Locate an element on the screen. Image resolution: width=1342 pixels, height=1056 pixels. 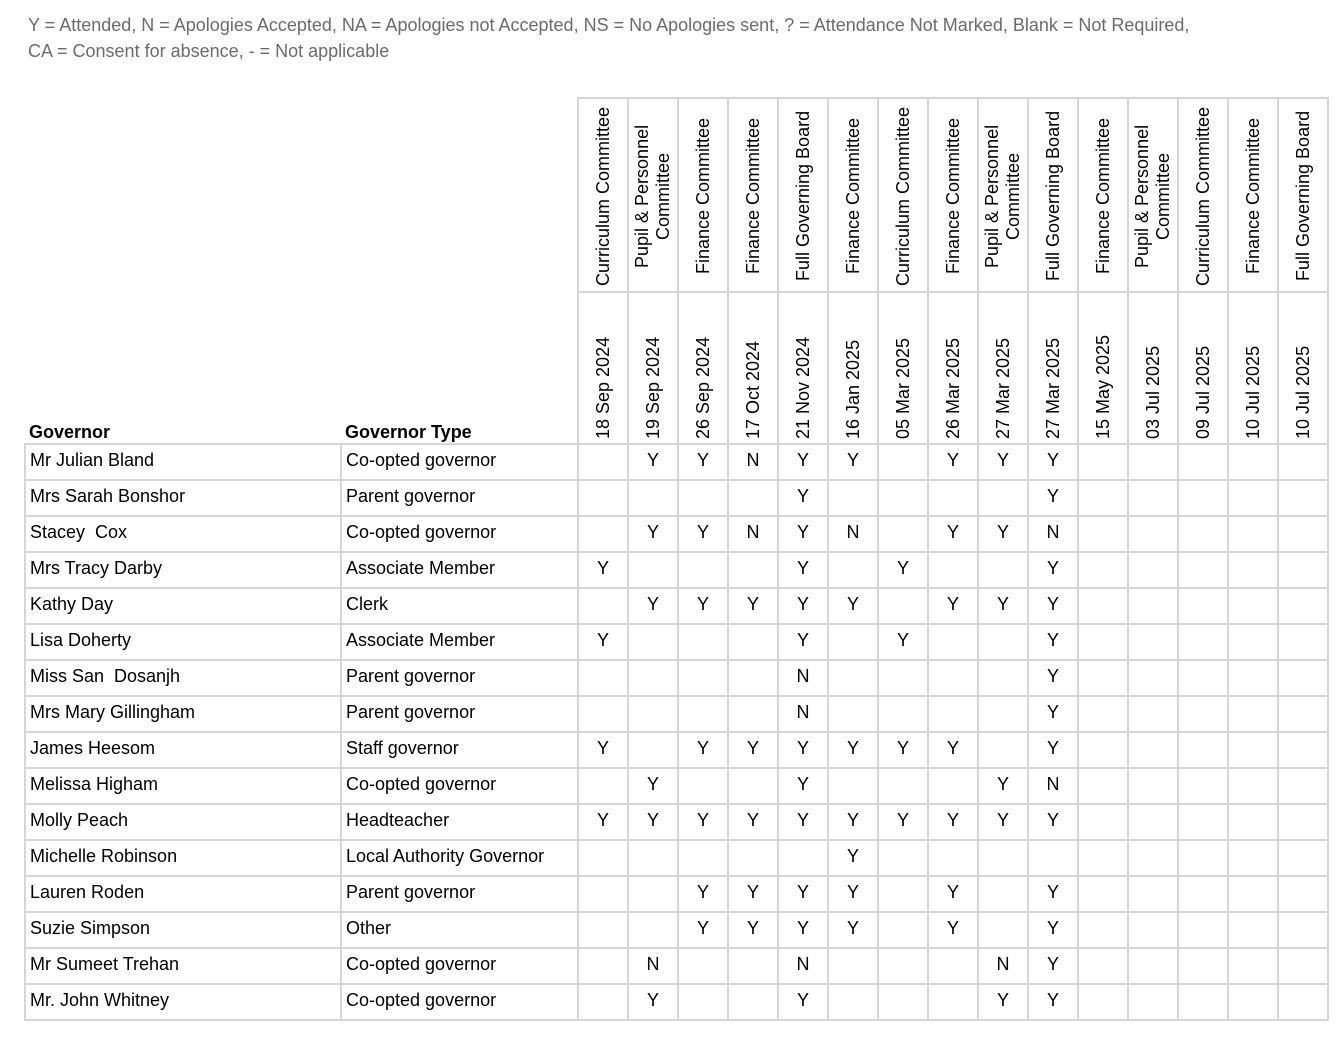
governor-name: Miss San Dosanjh is located at coordinates (183, 678).